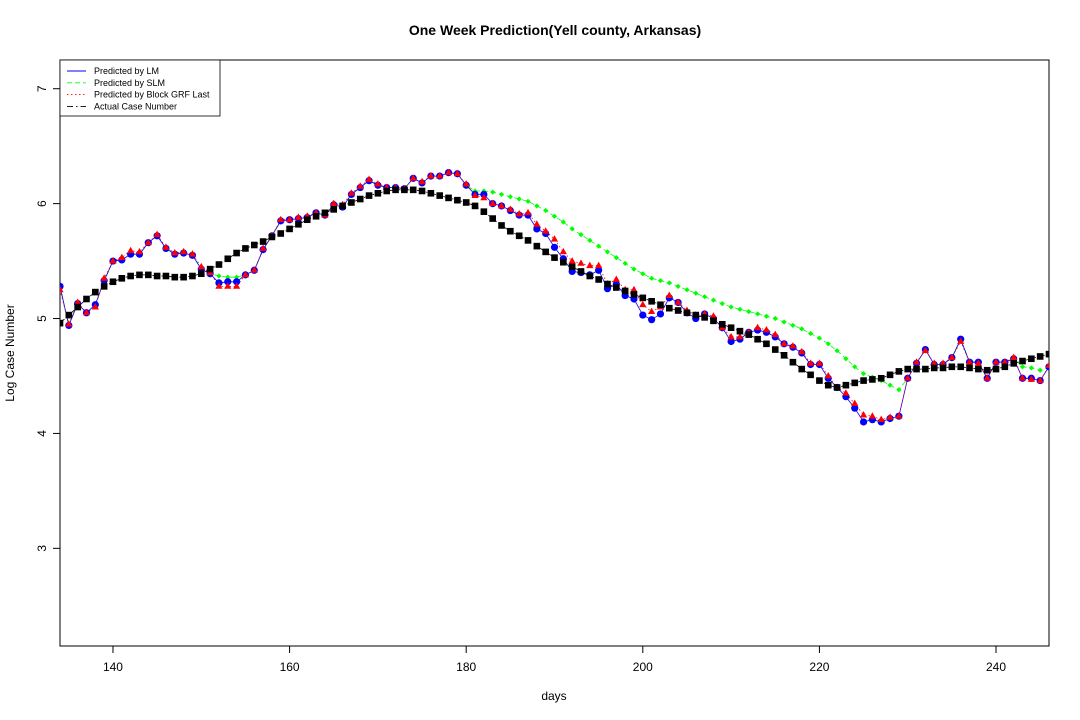 The image size is (1080, 720). I want to click on x-tick-label: 240, so click(996, 667).